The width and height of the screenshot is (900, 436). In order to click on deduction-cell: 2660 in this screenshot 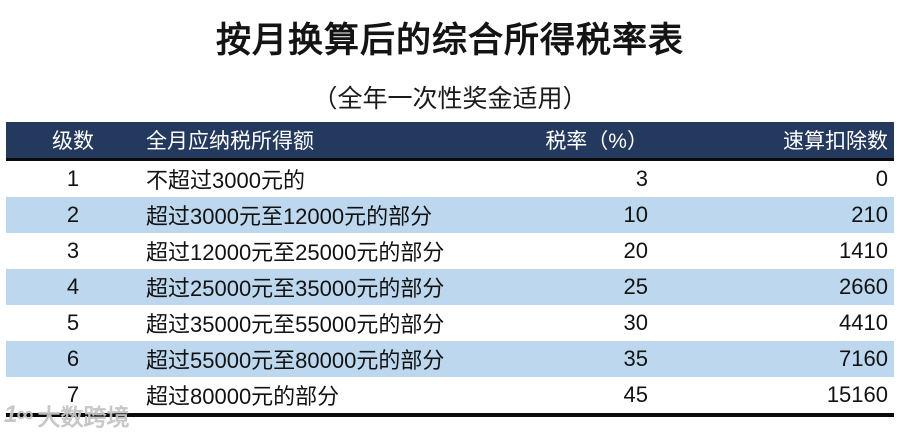, I will do `click(863, 286)`.